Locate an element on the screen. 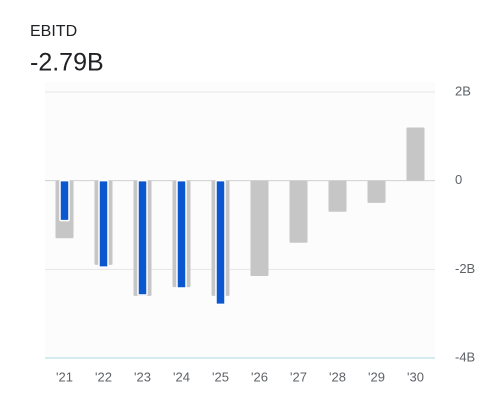 This screenshot has width=500, height=404. y-tick-label: -2B is located at coordinates (465, 268).